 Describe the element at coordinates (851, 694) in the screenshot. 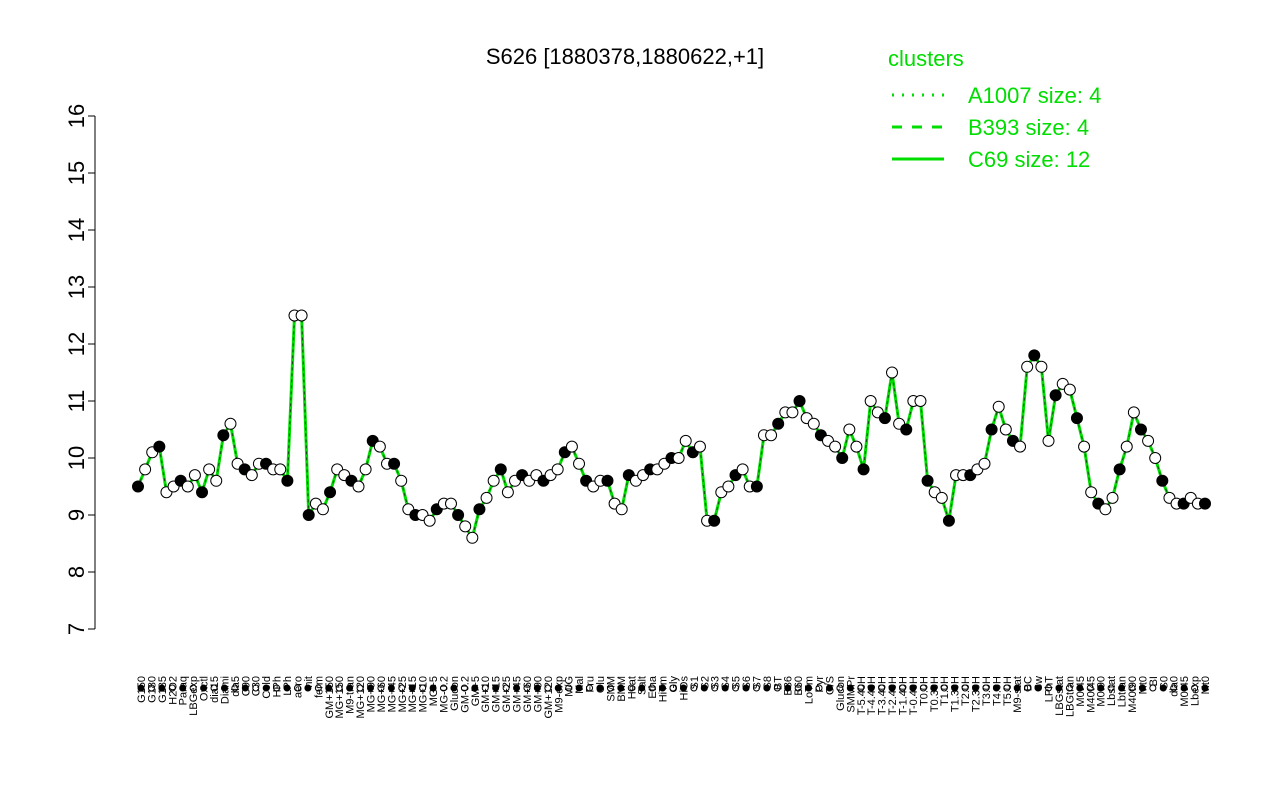

I see `x-tick-label: SMMPr` at that location.